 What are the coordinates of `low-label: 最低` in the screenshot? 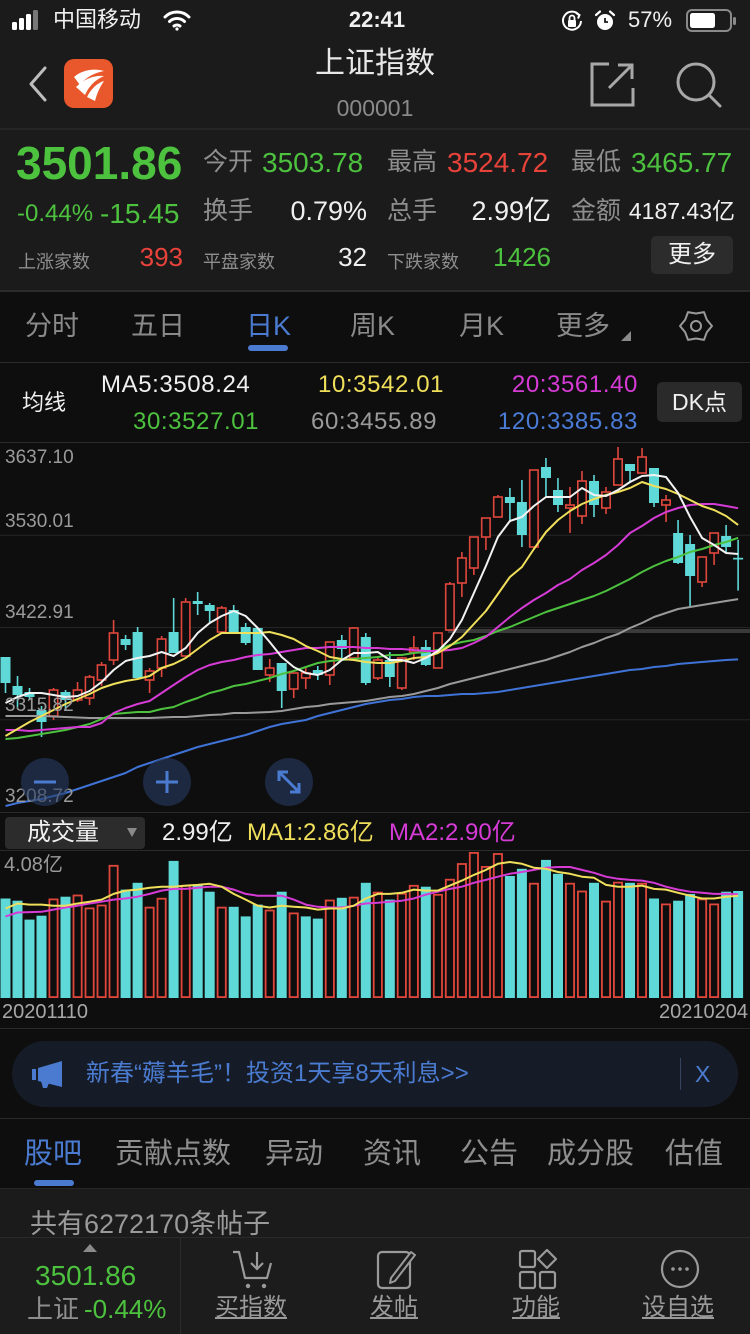 It's located at (596, 162).